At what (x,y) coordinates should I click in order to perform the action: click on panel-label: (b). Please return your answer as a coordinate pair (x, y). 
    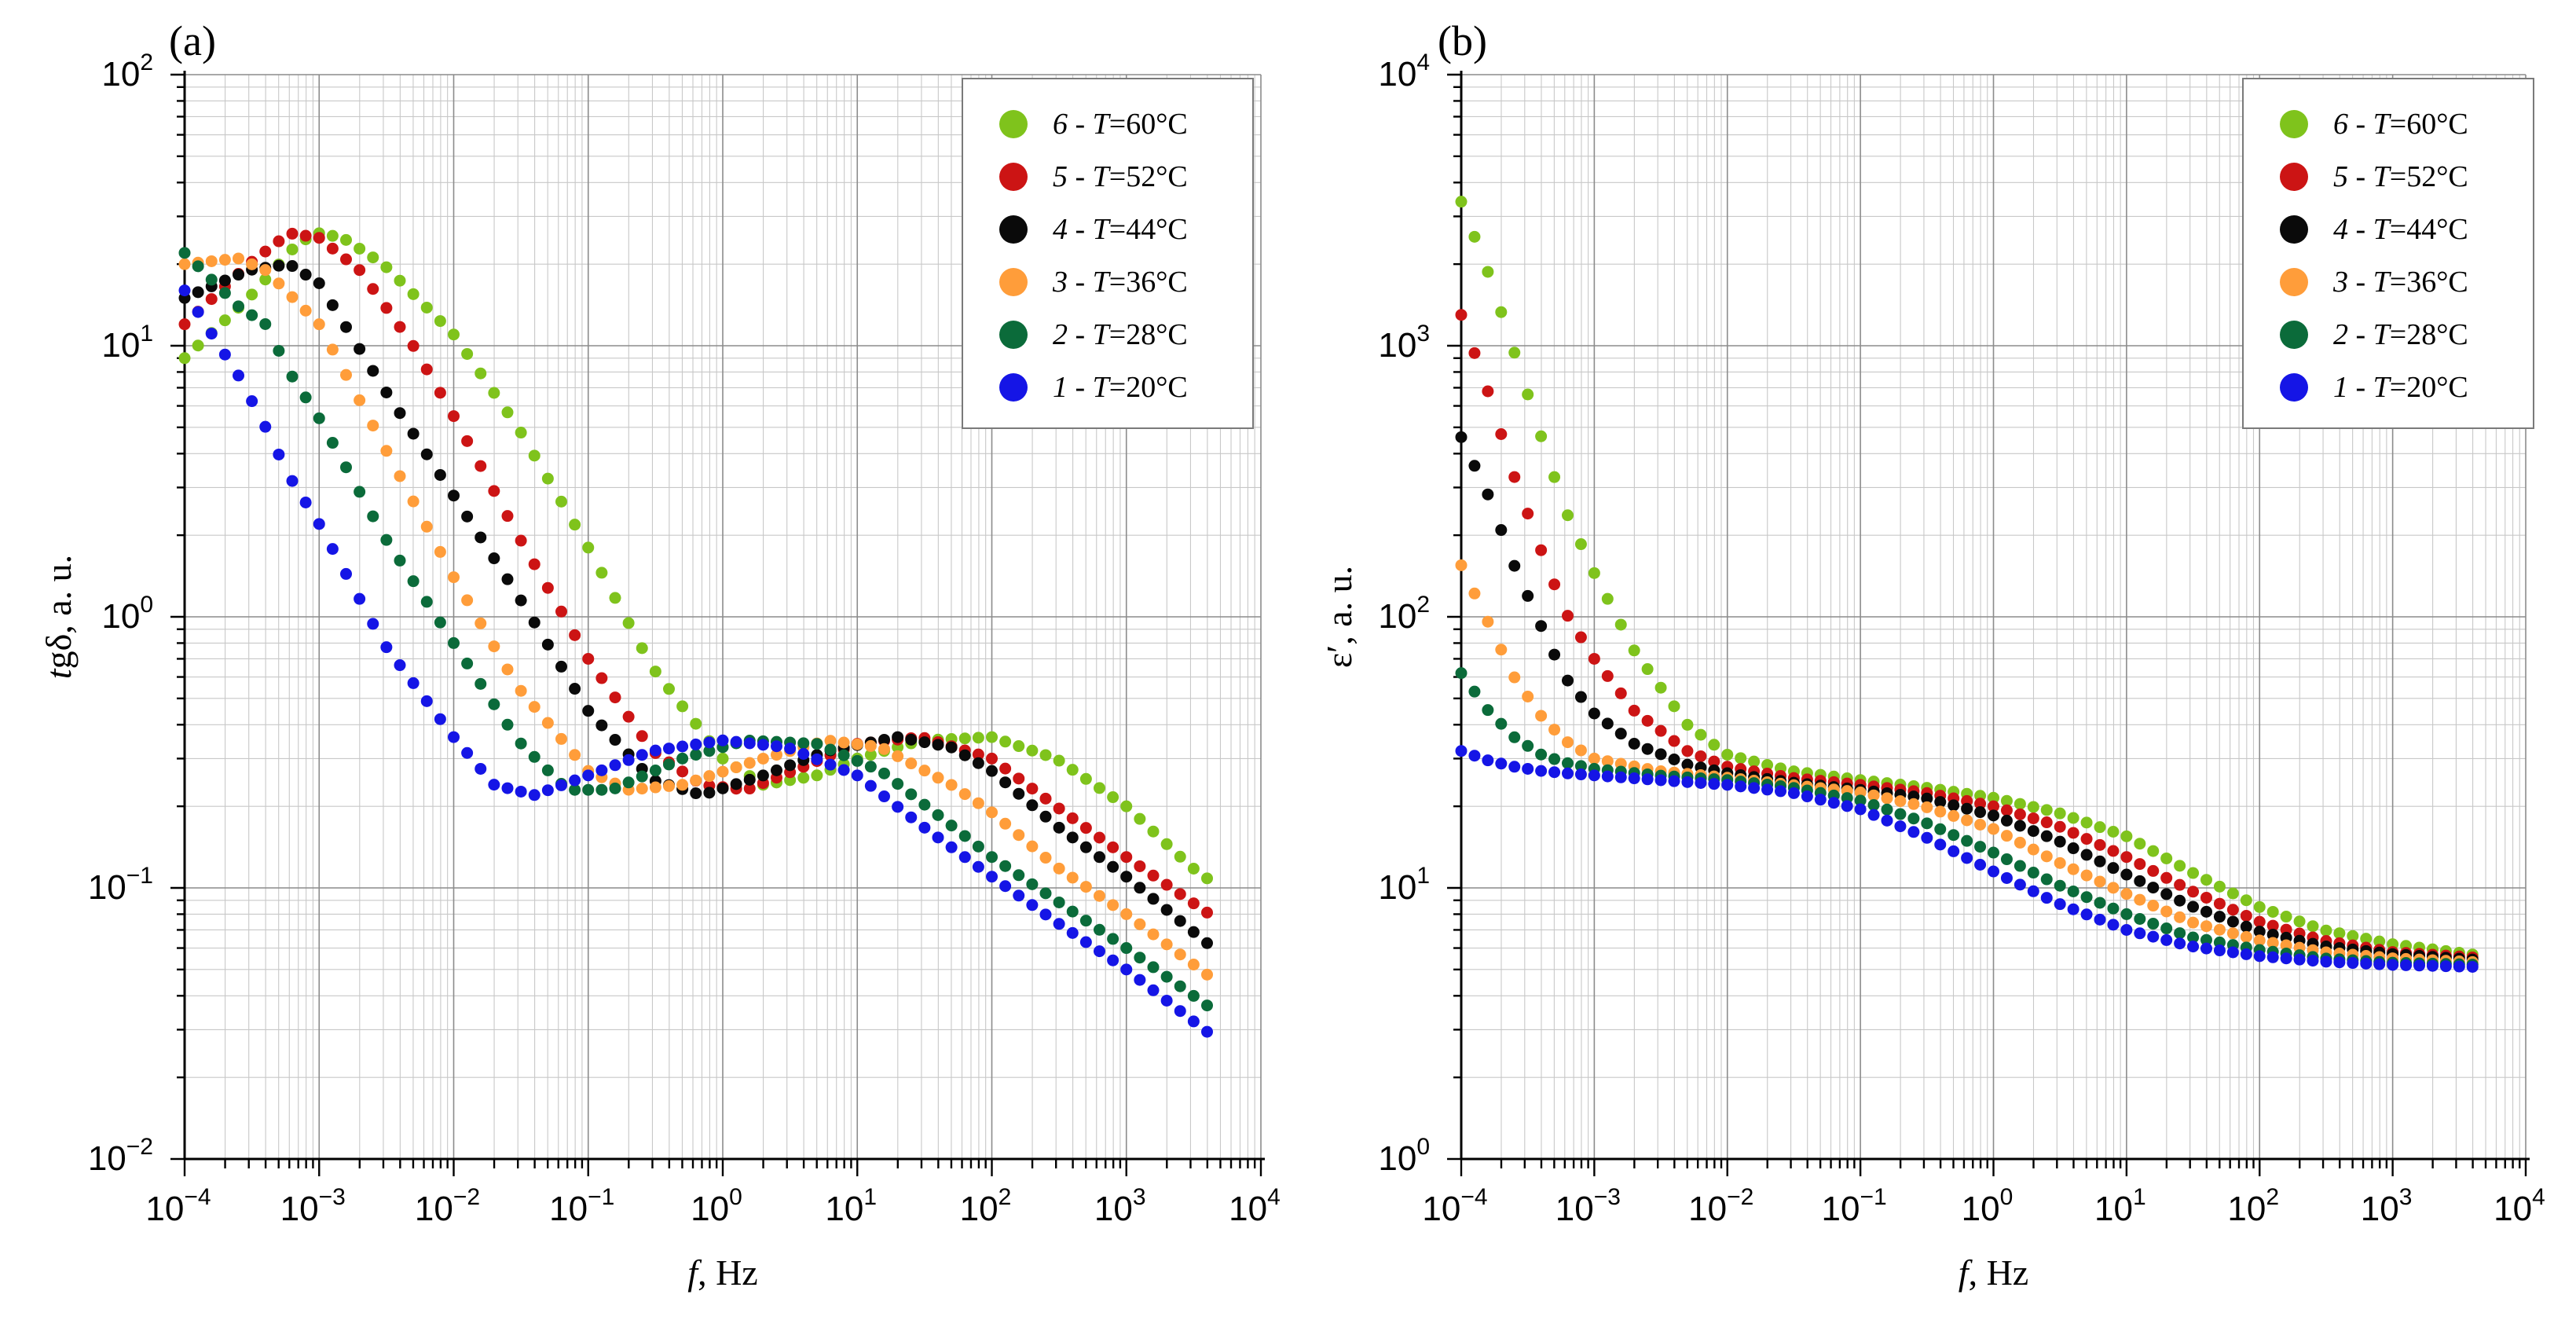
    Looking at the image, I should click on (1462, 40).